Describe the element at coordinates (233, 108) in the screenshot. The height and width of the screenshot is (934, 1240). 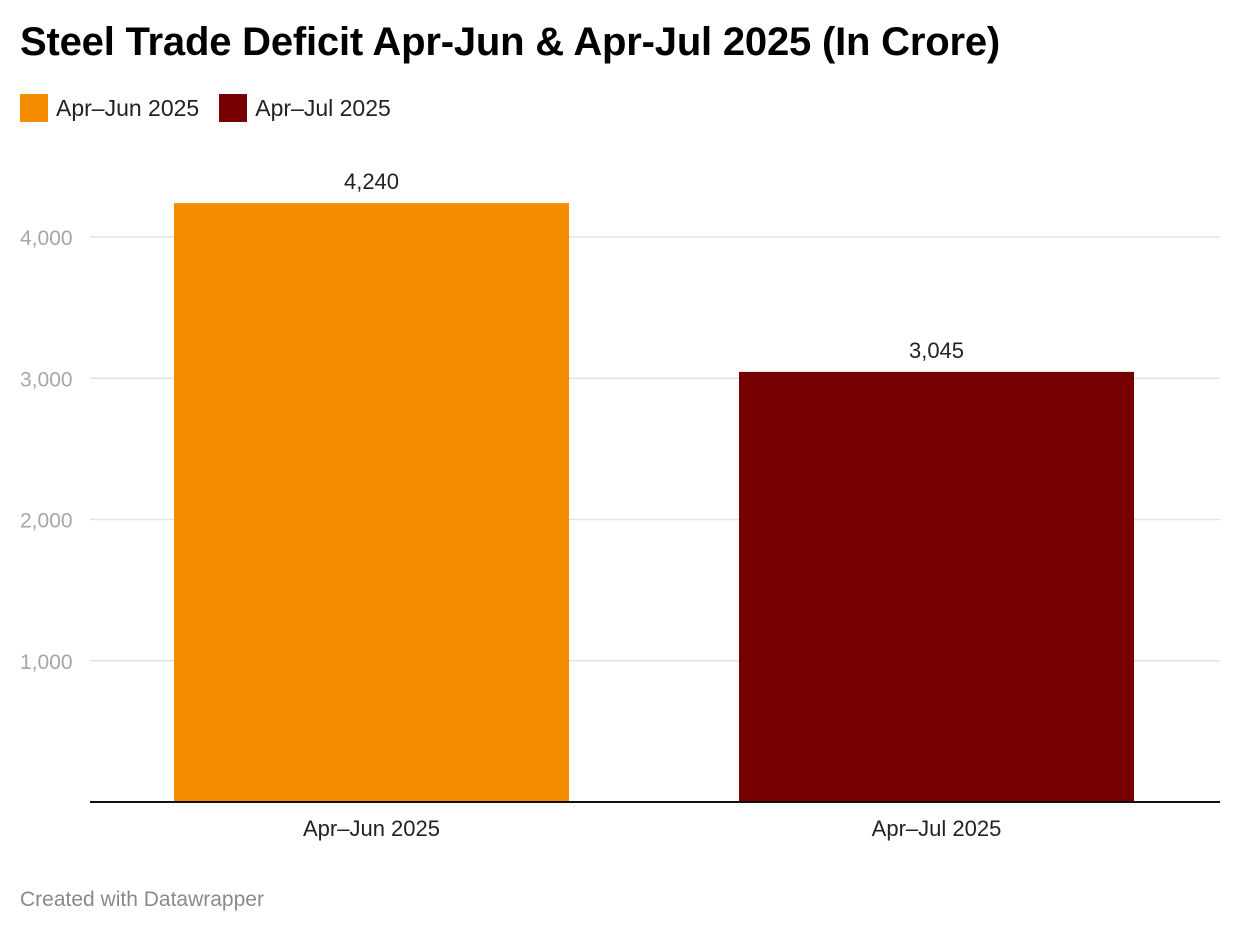
I see `legend-swatch-apr-jul` at that location.